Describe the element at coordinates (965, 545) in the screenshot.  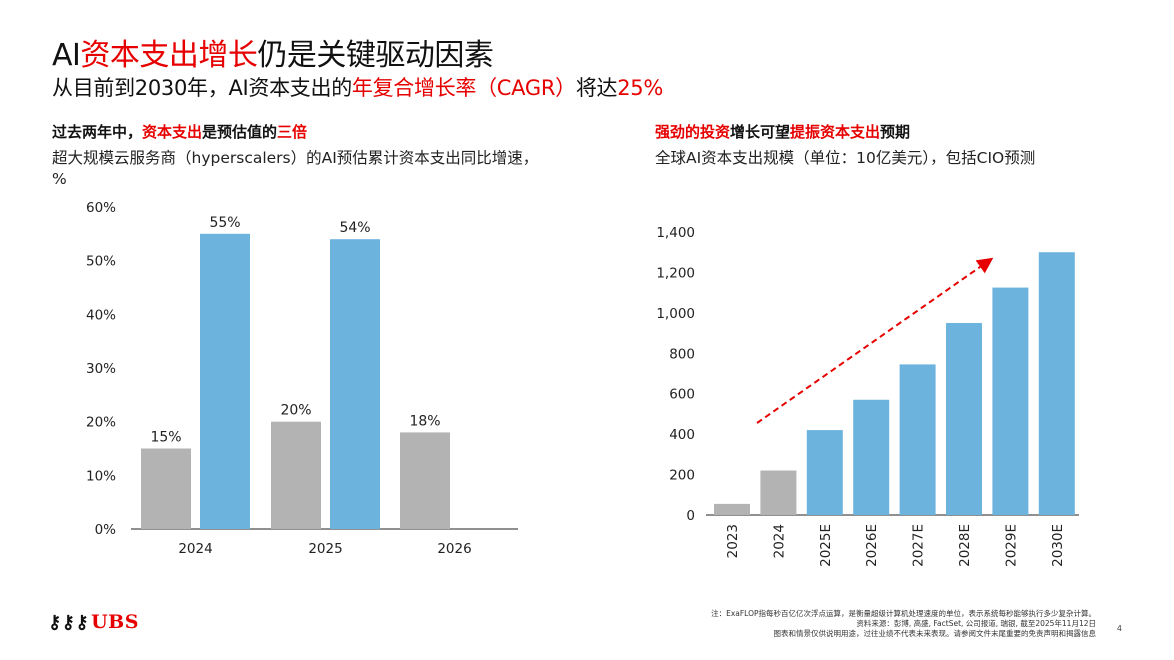
I see `x-tick-label: 2028E` at that location.